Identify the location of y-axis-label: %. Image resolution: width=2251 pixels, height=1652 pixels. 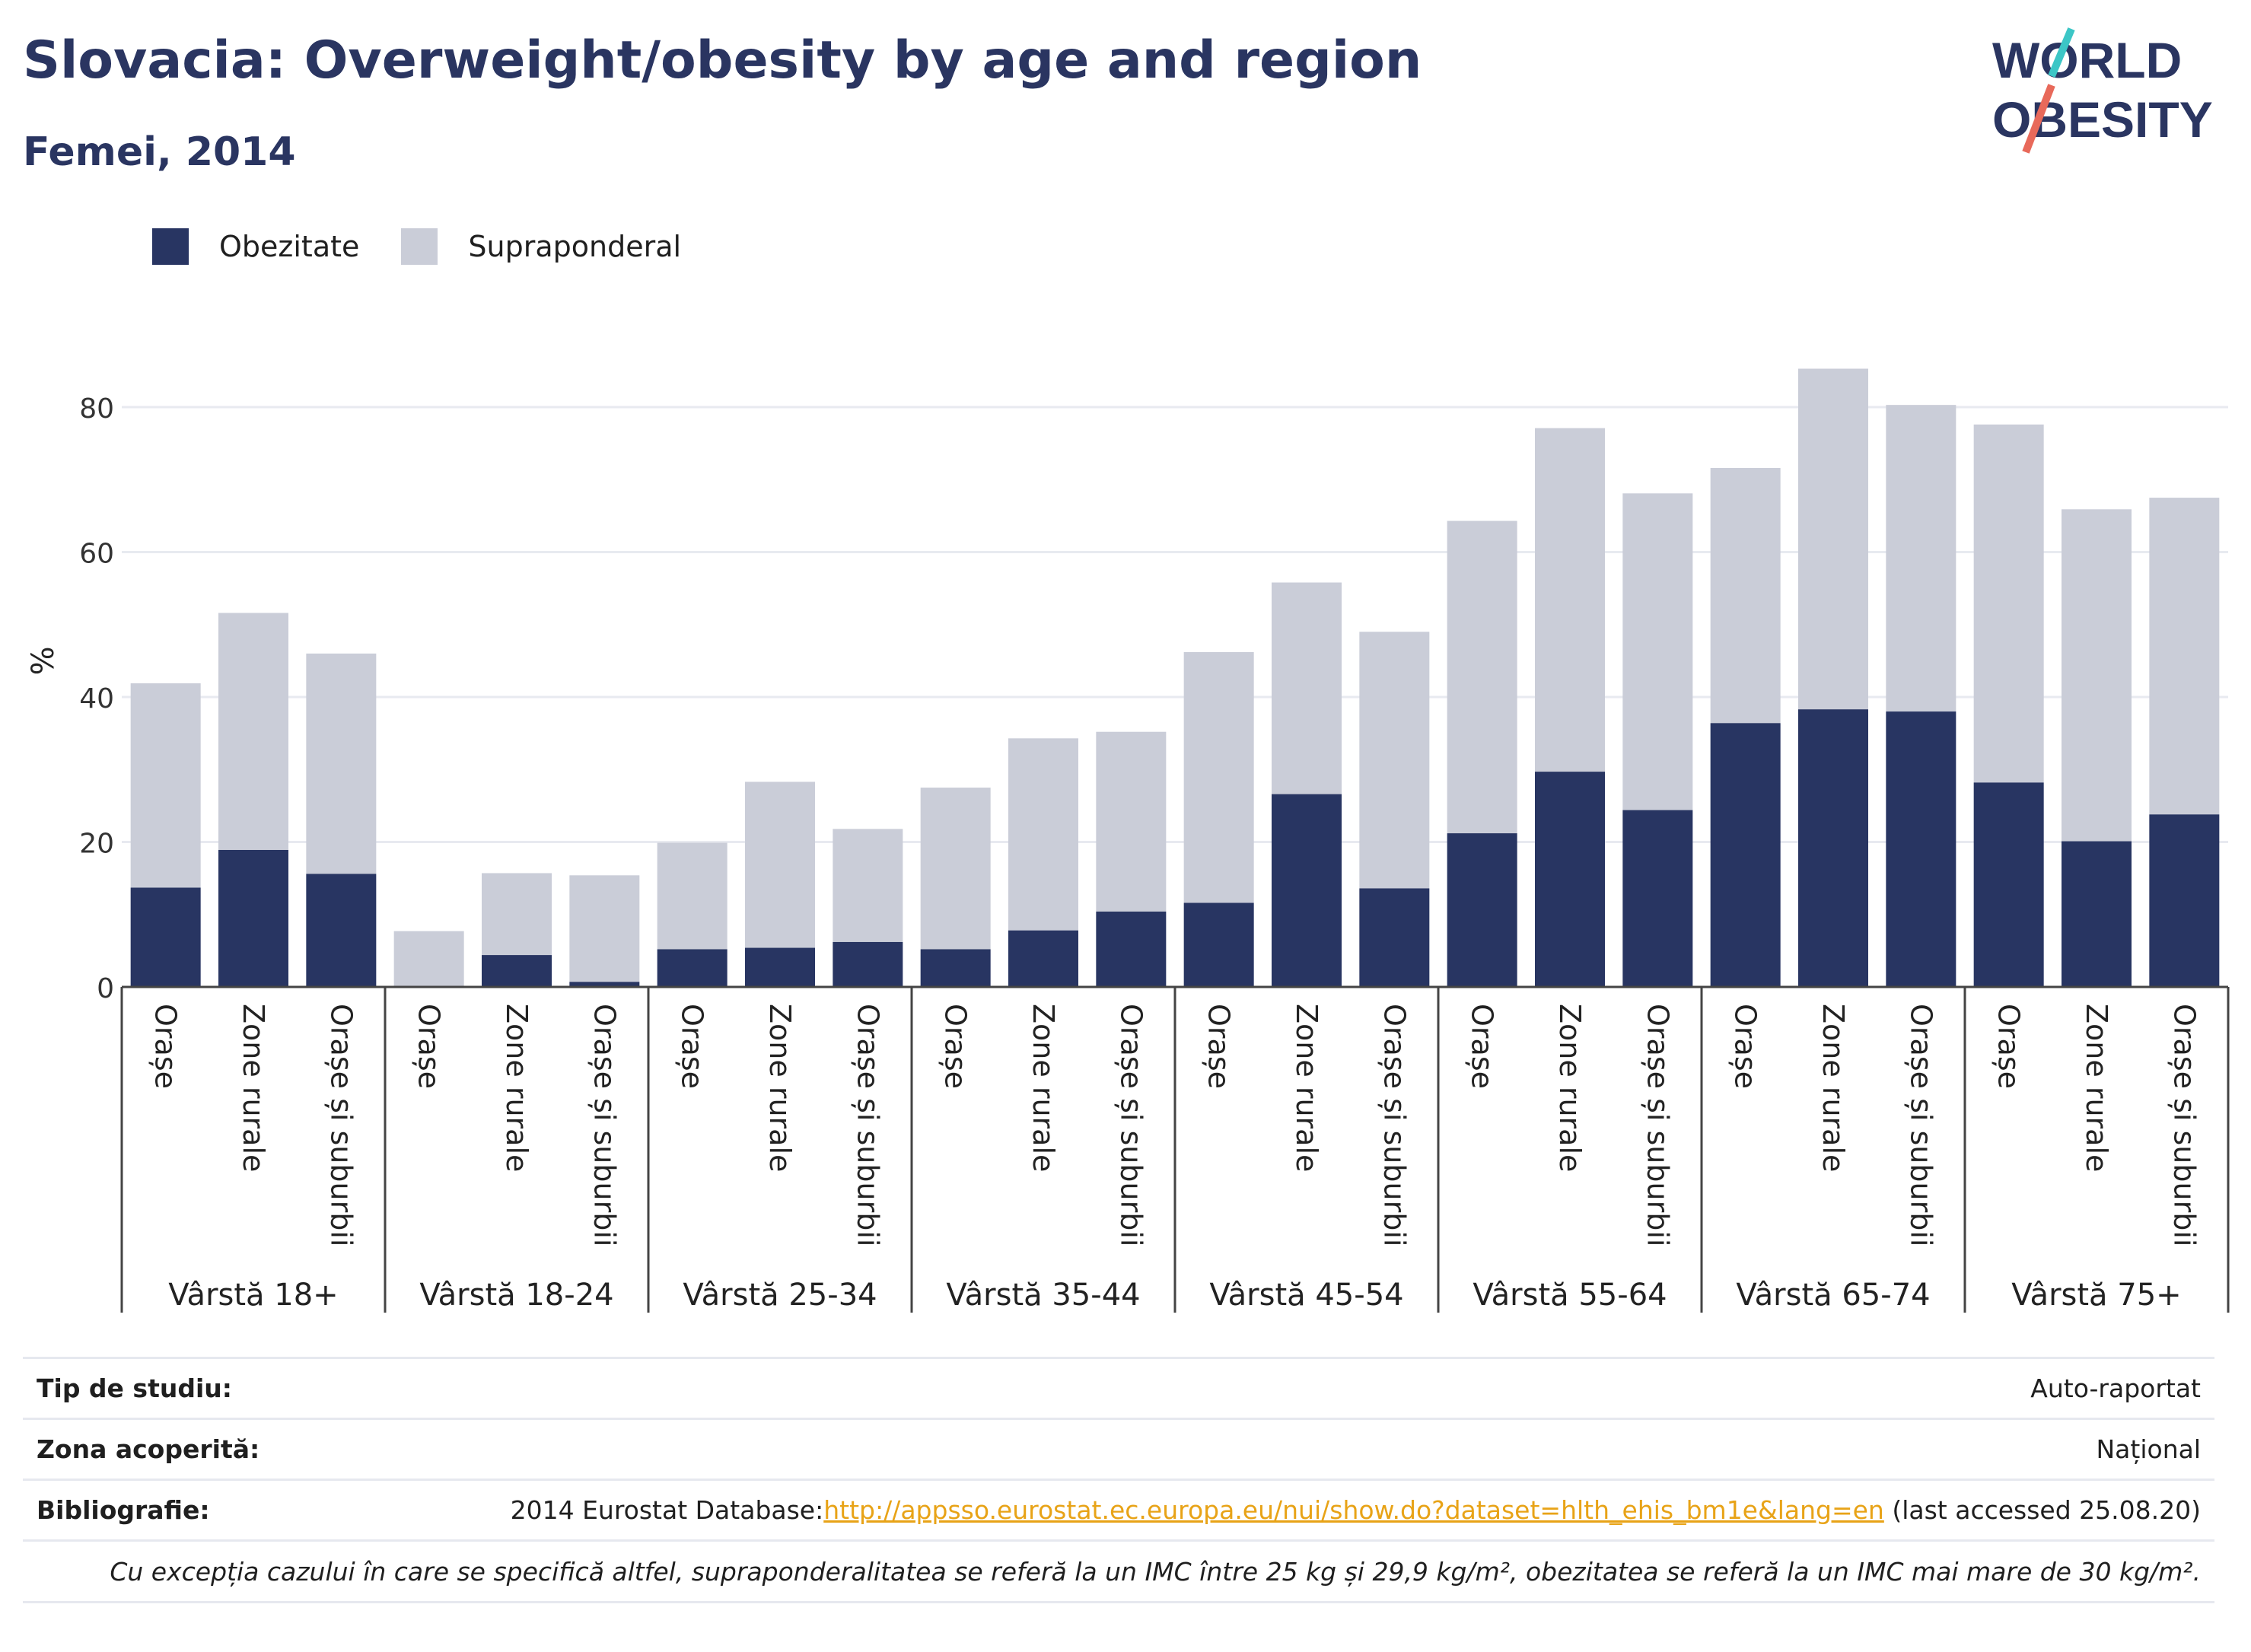
(43, 660).